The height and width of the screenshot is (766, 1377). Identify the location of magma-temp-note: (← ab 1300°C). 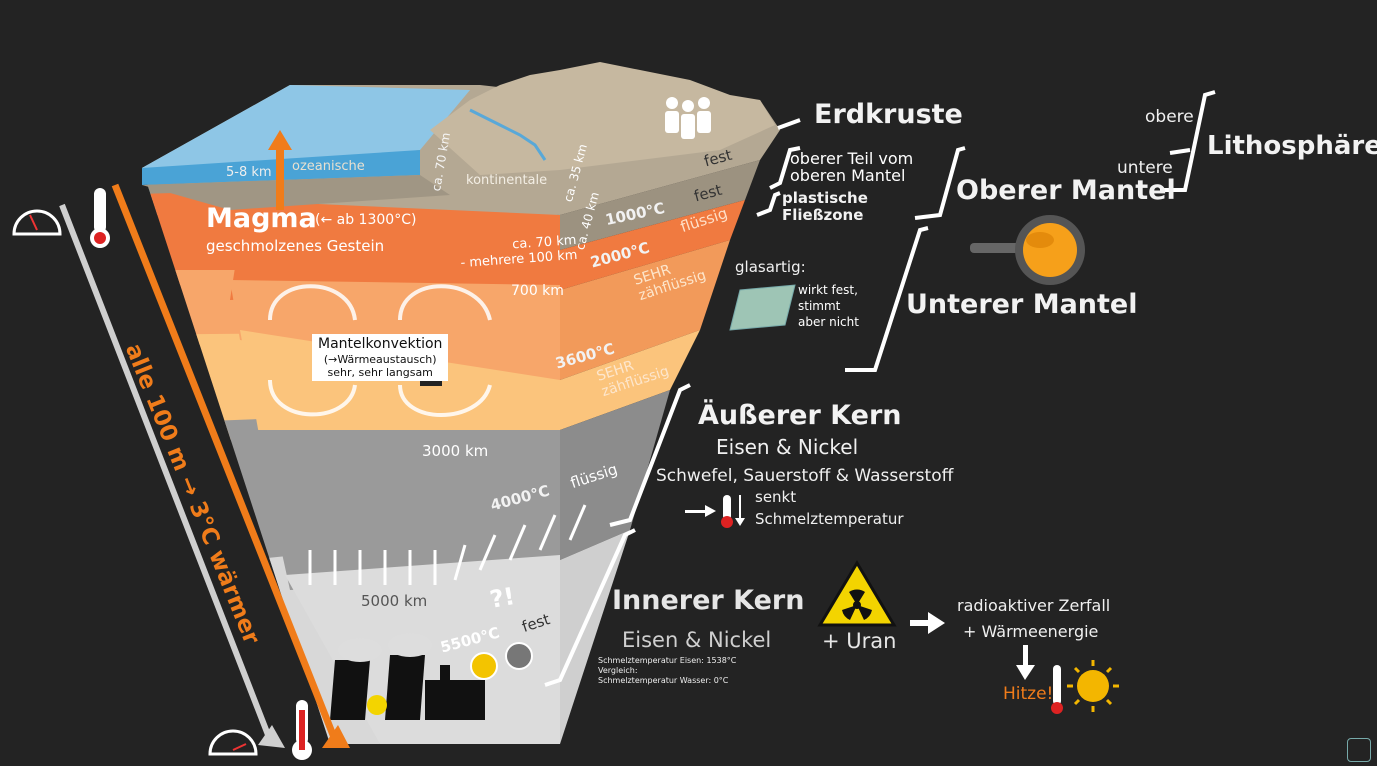
(366, 220).